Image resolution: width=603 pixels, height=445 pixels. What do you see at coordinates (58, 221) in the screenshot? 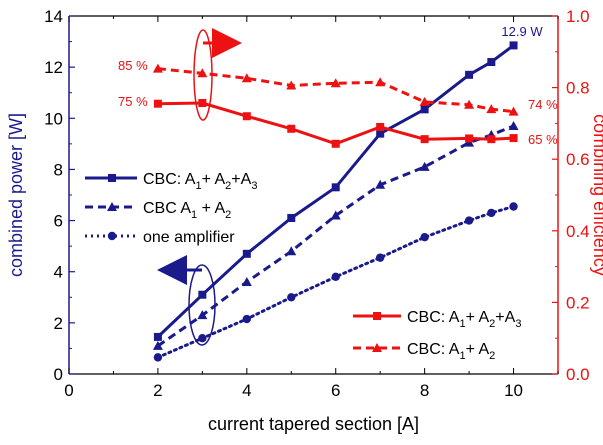
I see `left-tick-label: 6` at bounding box center [58, 221].